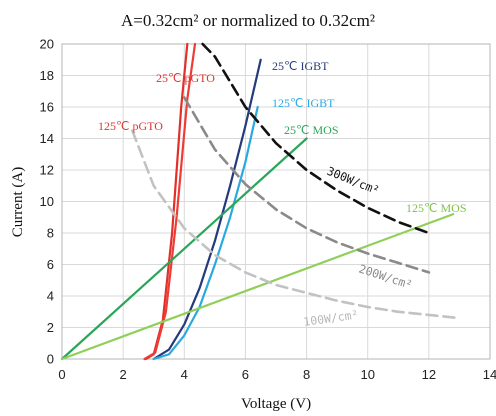 The width and height of the screenshot is (496, 416). Describe the element at coordinates (18, 202) in the screenshot. I see `y-axis-title: Current (A)` at that location.